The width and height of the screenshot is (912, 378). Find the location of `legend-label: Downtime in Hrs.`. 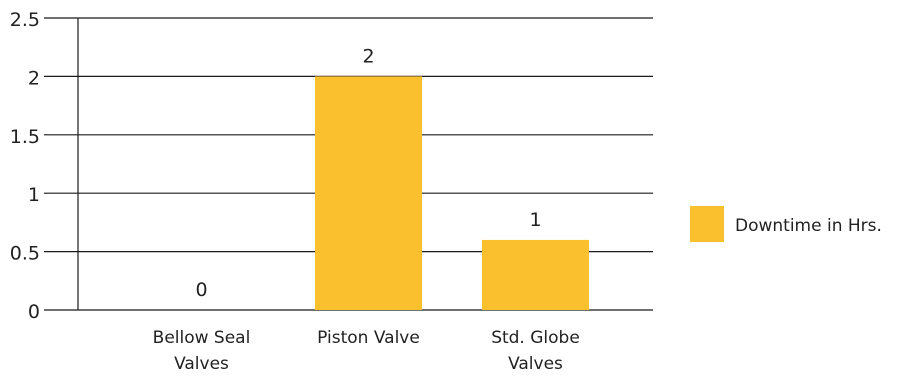

legend-label: Downtime in Hrs. is located at coordinates (808, 226).